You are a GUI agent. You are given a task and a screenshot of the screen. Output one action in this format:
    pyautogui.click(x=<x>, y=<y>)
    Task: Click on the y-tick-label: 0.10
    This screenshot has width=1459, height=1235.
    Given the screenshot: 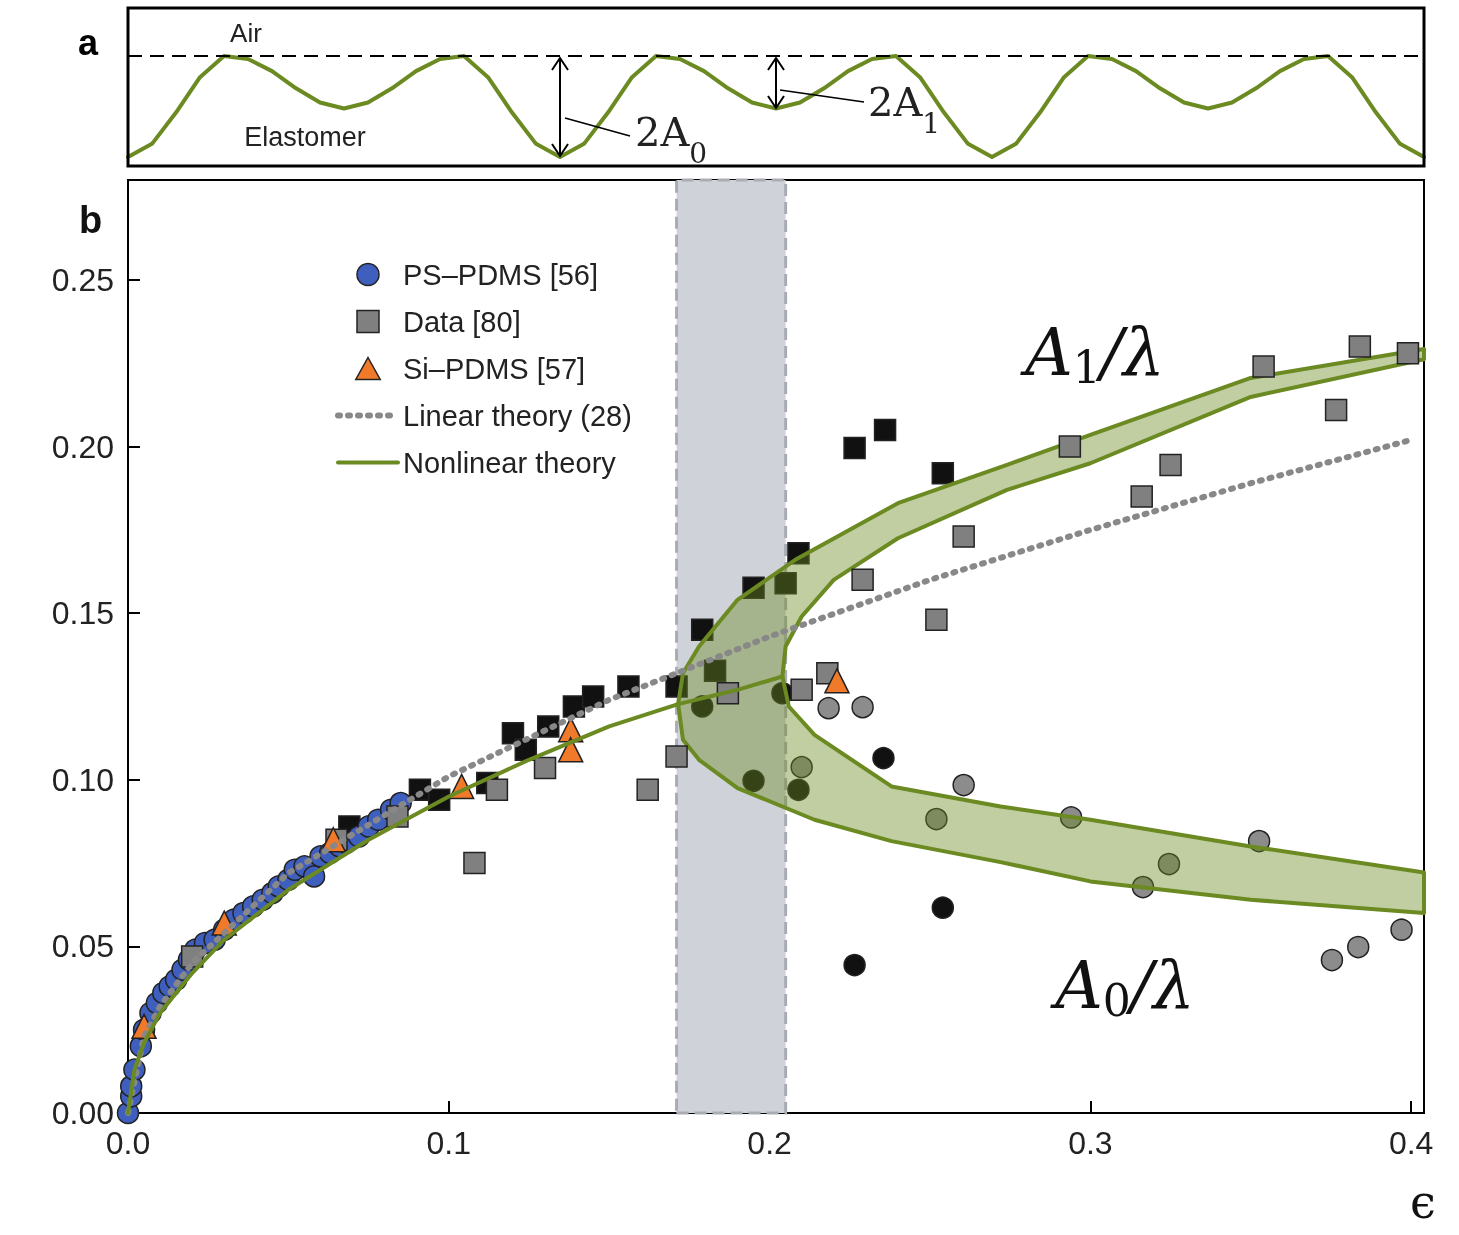 What is the action you would take?
    pyautogui.click(x=82, y=779)
    